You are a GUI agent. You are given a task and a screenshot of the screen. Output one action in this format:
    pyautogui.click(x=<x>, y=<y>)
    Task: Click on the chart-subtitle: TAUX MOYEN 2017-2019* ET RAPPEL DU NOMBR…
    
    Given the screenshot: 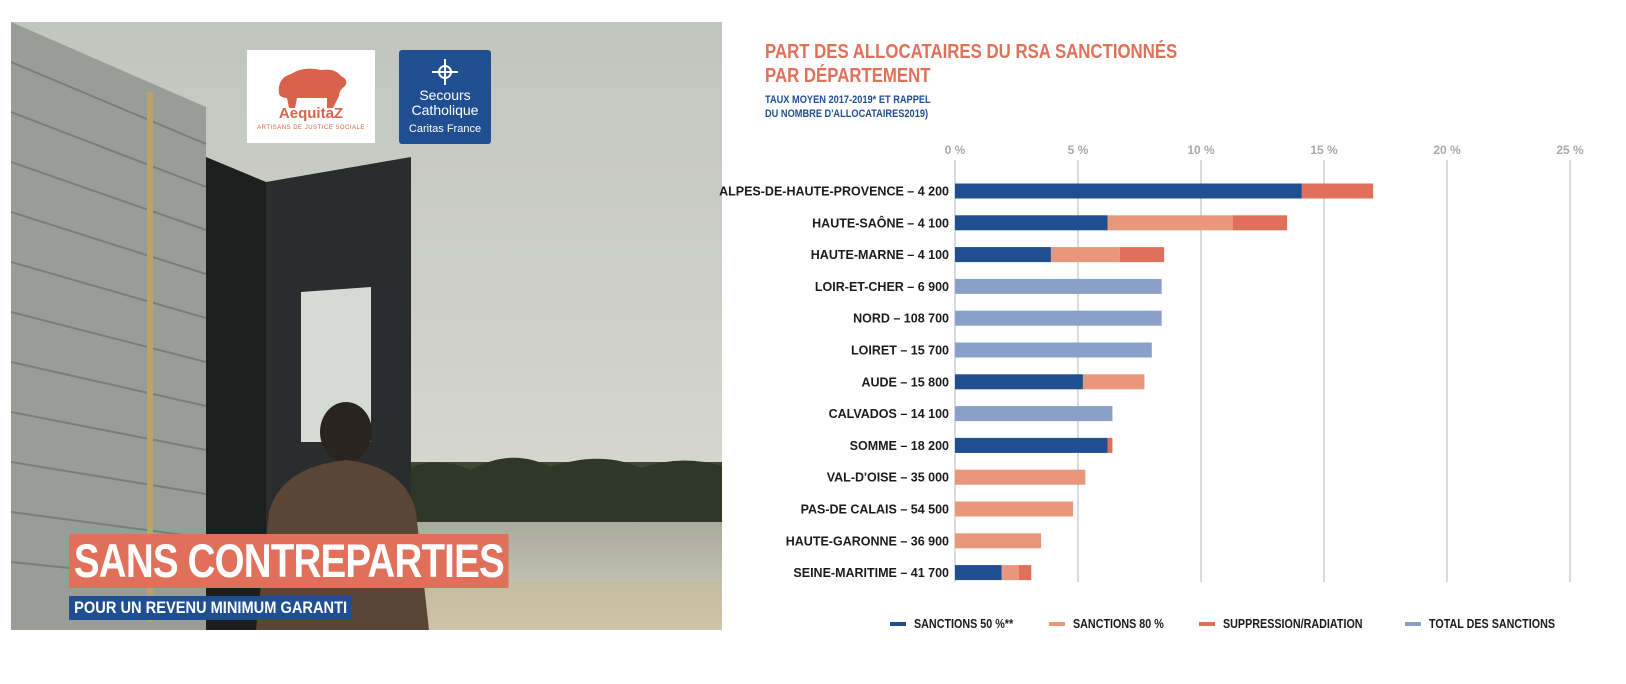 What is the action you would take?
    pyautogui.click(x=848, y=107)
    